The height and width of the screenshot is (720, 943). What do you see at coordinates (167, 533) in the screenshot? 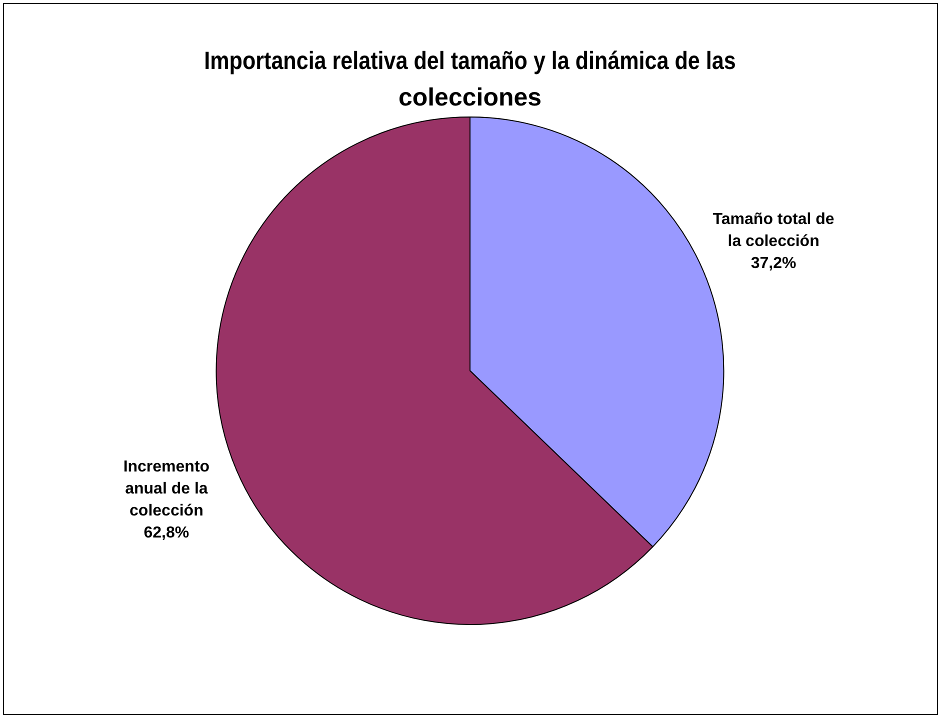
I see `data-label: 62,8%` at bounding box center [167, 533].